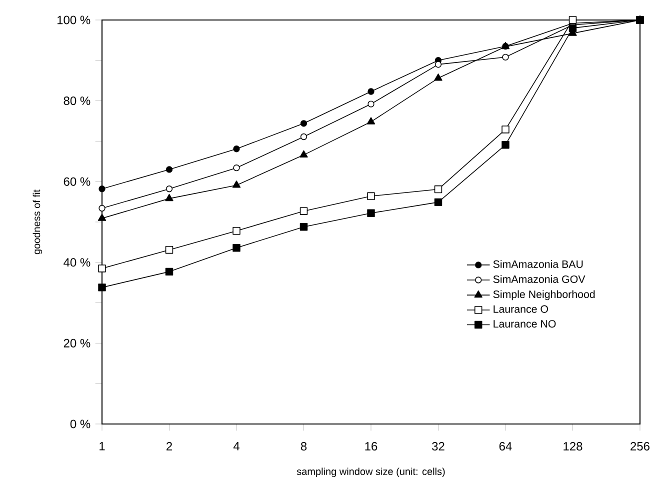  I want to click on x-axis-title: sampling window size (unit: cells), so click(370, 472).